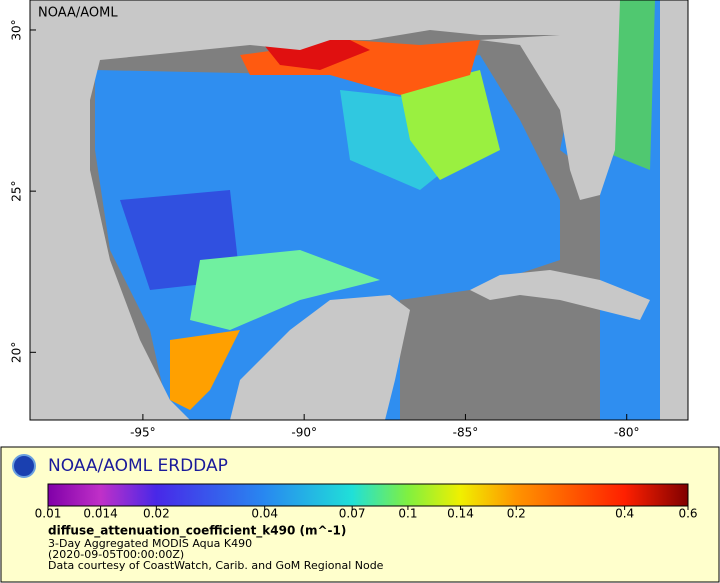  I want to click on y-tick-label: 25°, so click(17, 191).